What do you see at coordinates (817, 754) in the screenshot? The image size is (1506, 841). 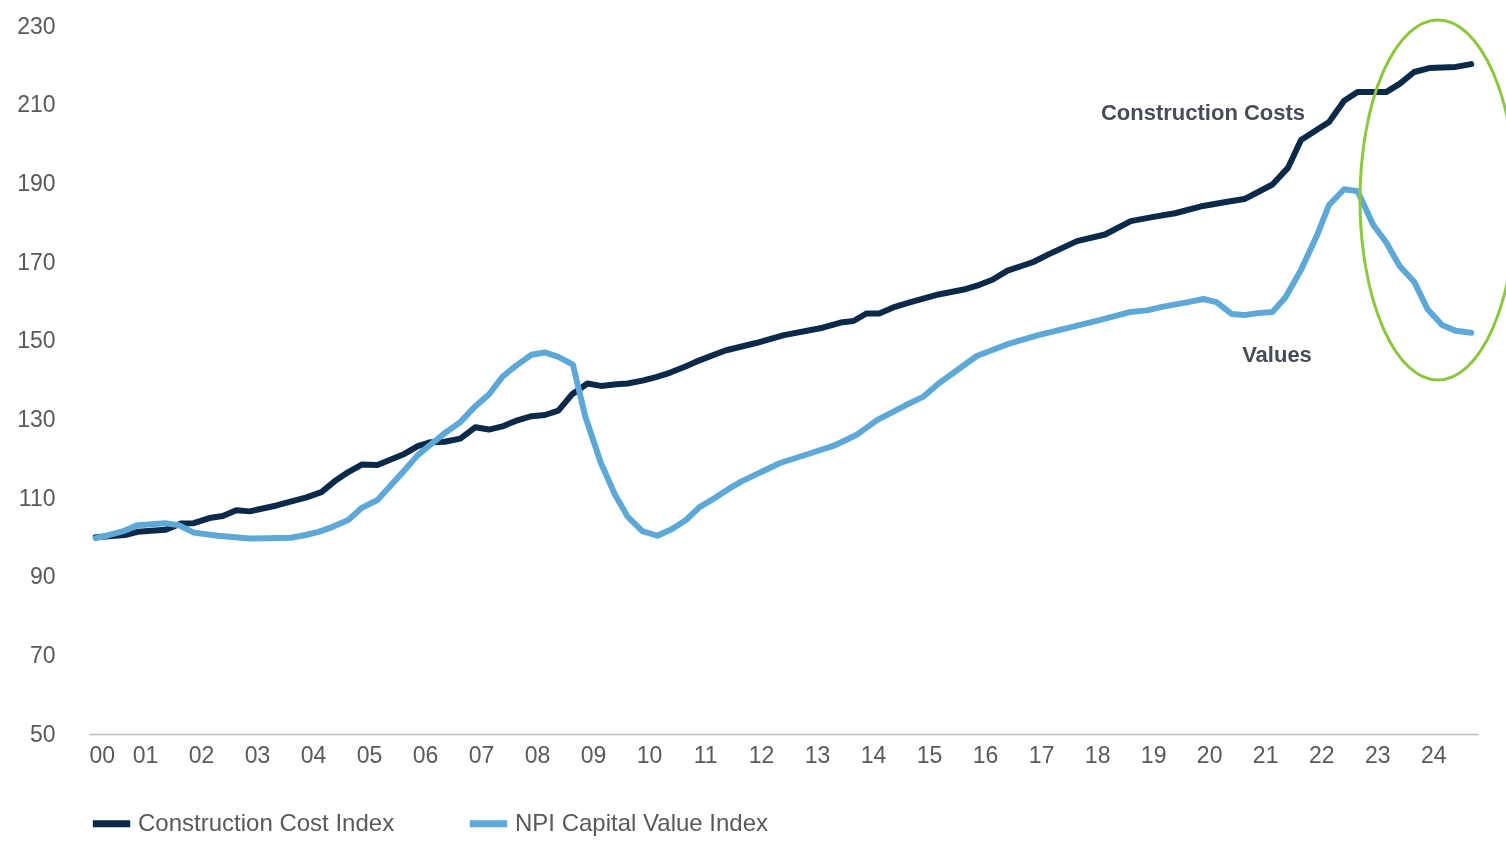 I see `x-tick-label: 13` at bounding box center [817, 754].